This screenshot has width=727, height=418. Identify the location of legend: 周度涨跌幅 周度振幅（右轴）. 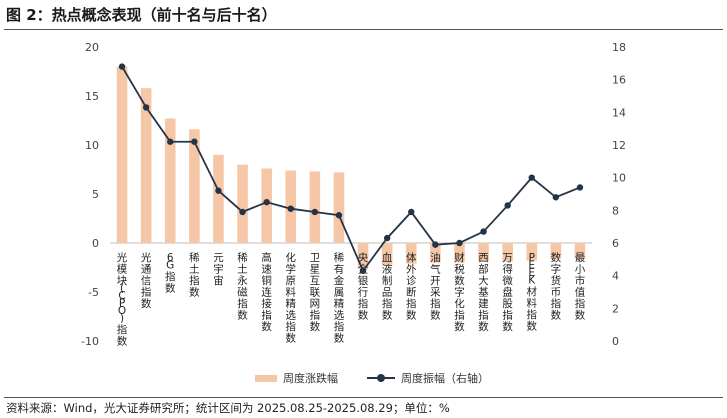
(363, 378).